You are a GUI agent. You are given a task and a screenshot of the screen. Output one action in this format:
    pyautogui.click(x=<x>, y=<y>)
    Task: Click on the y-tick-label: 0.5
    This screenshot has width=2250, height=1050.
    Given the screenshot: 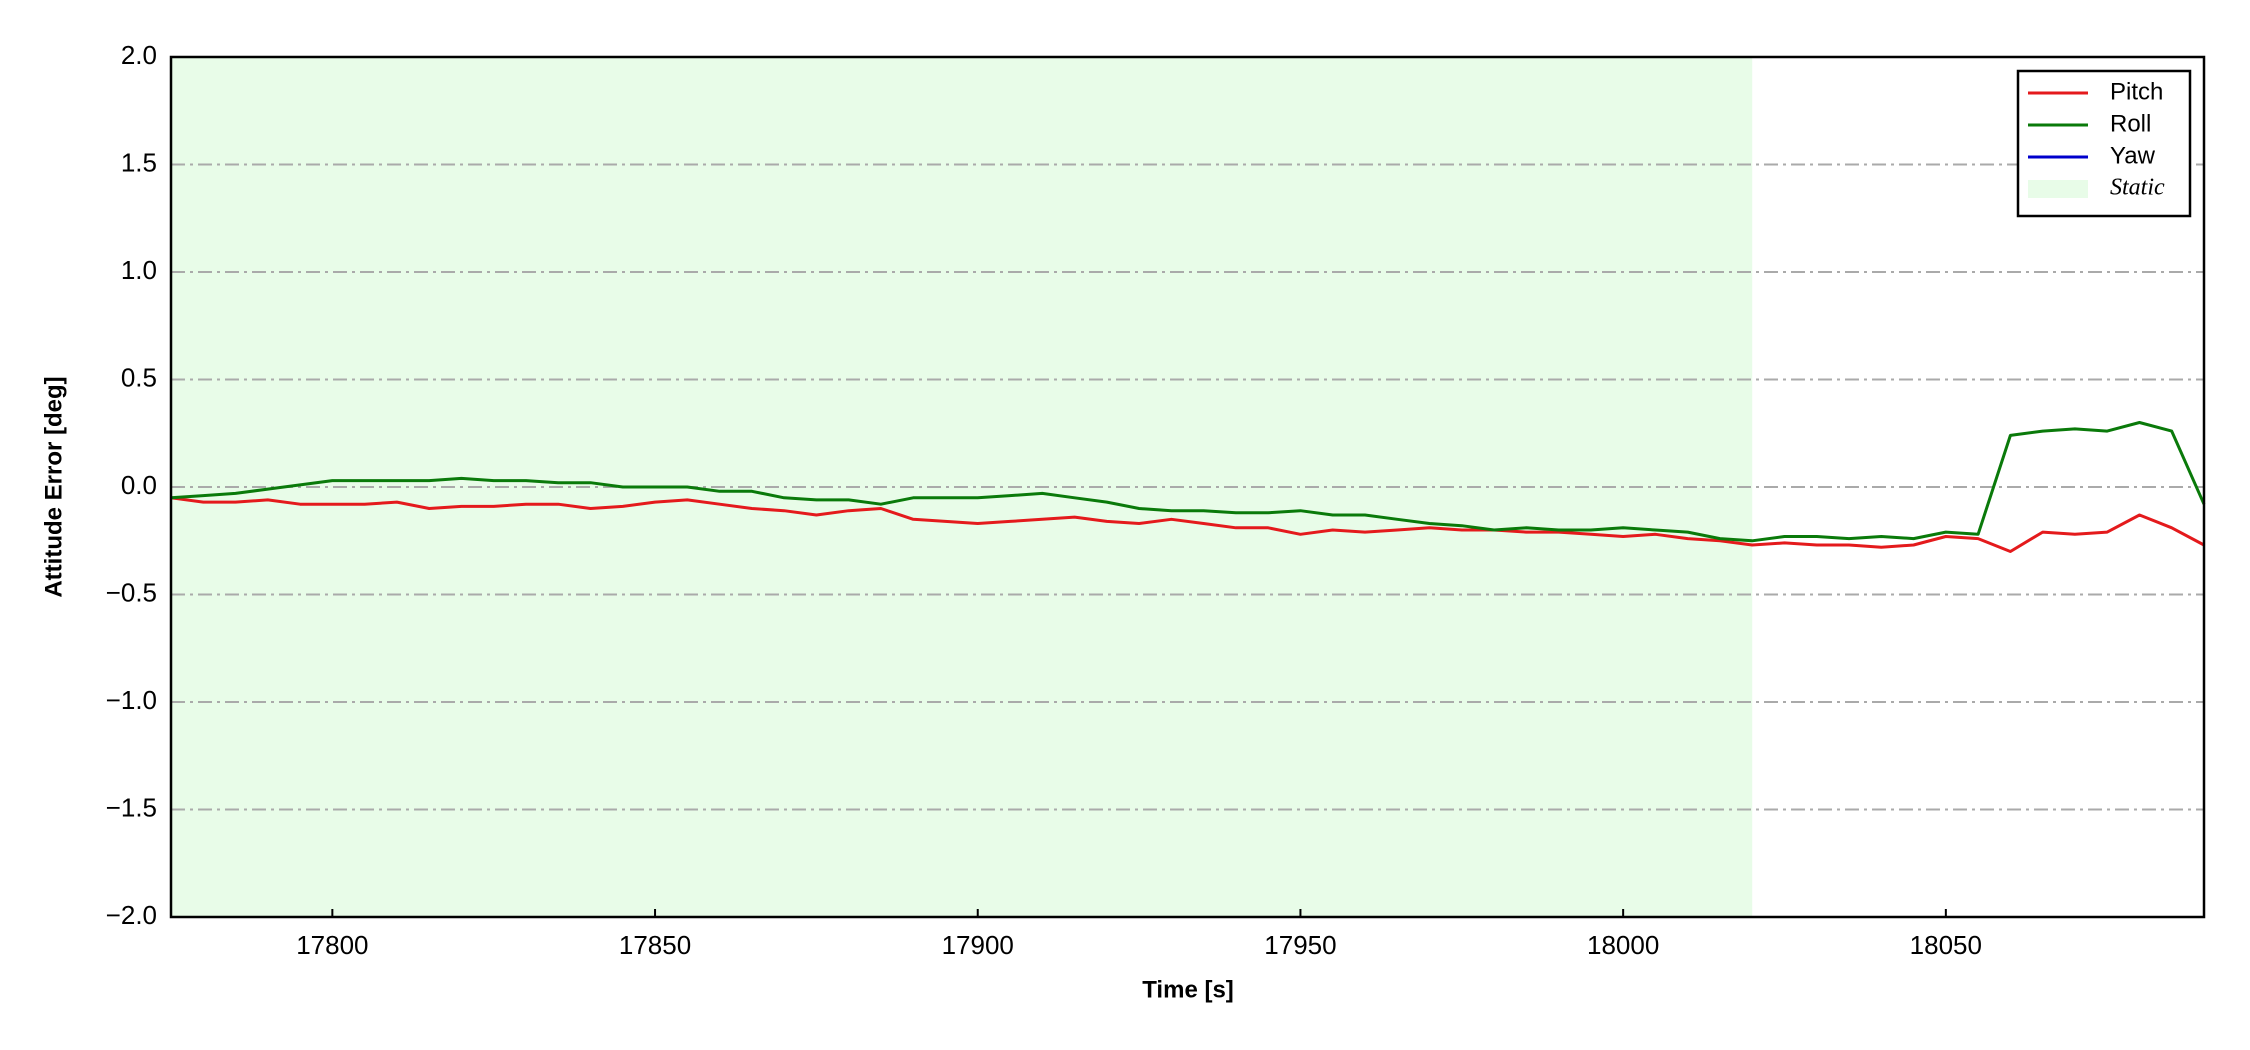 What is the action you would take?
    pyautogui.click(x=139, y=377)
    